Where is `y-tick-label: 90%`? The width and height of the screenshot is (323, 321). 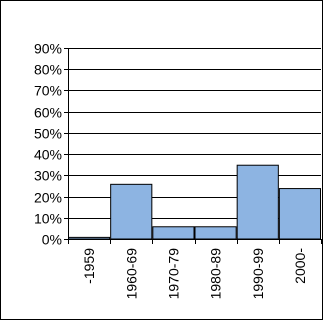
y-tick-label: 90% is located at coordinates (48, 49).